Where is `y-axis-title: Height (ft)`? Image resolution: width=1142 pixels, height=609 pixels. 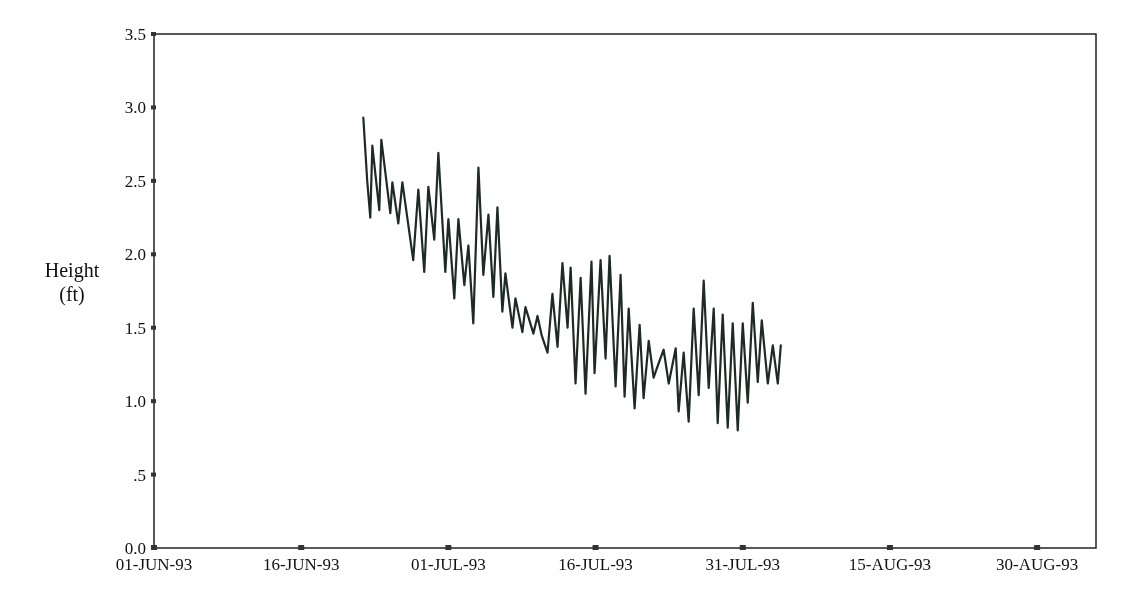 y-axis-title: Height (ft) is located at coordinates (72, 282).